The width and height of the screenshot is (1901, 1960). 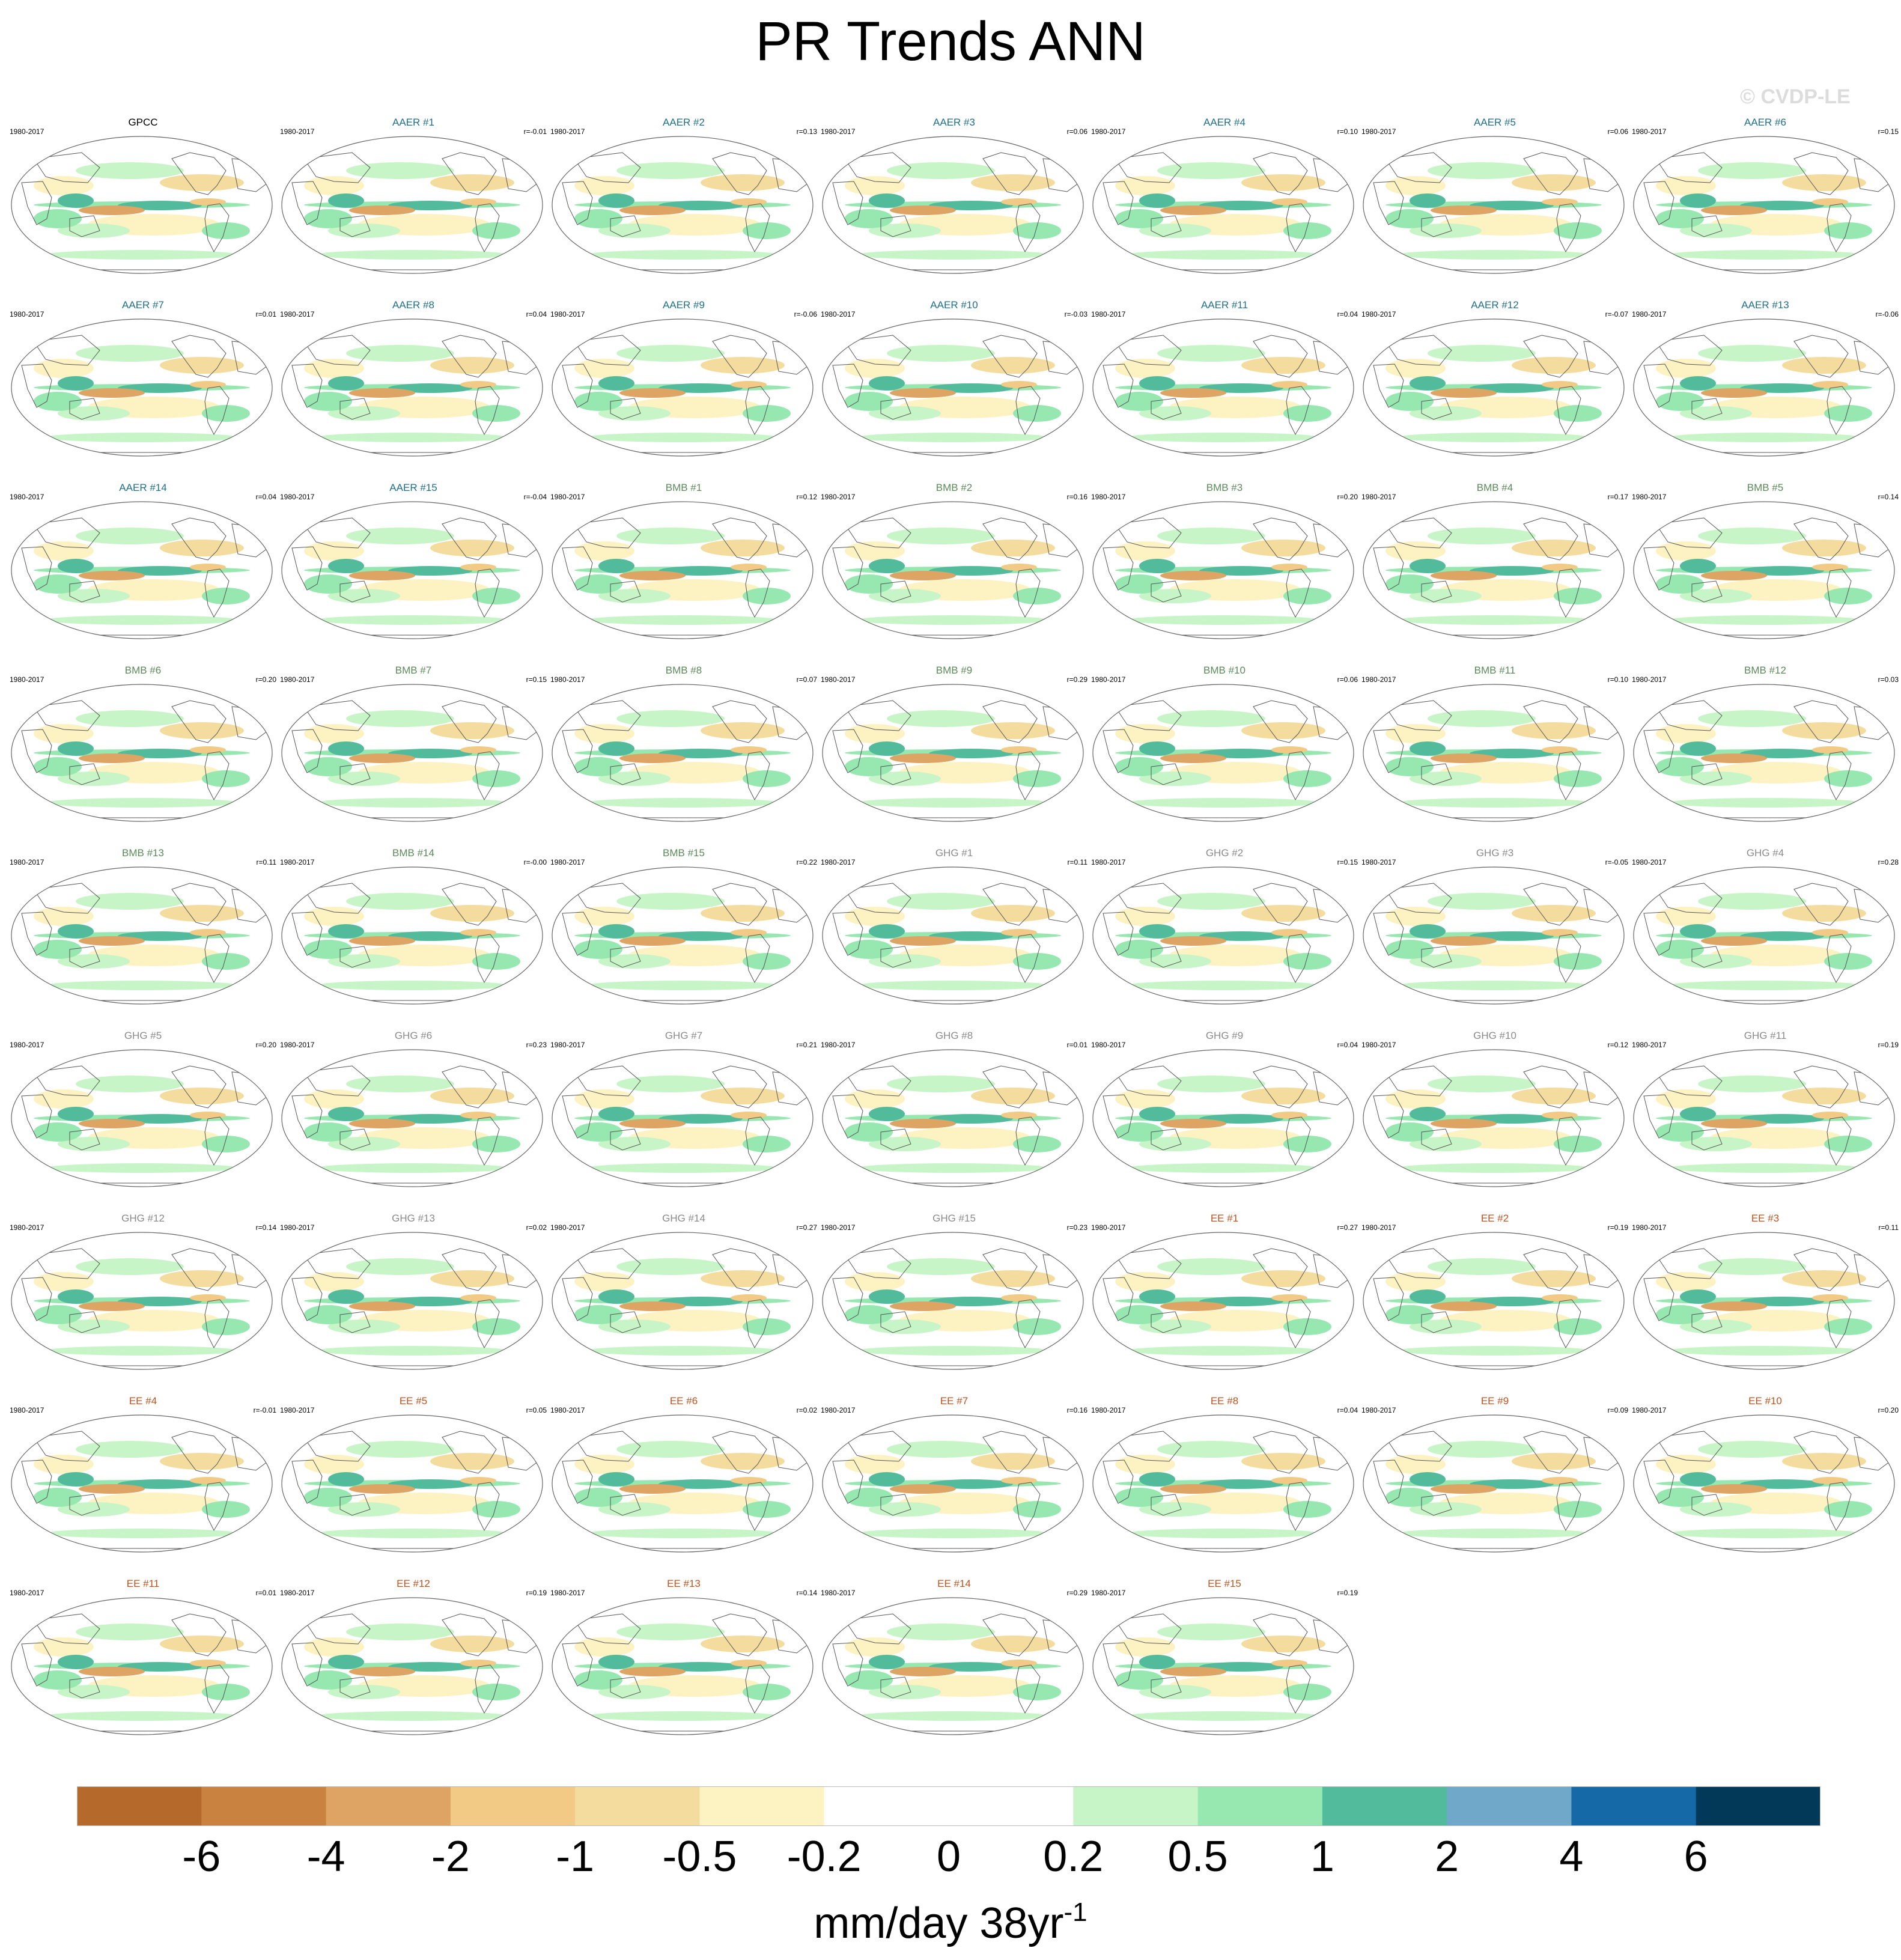 I want to click on map-panel: AAER #14 1980-2017 r=0.04, so click(x=143, y=563).